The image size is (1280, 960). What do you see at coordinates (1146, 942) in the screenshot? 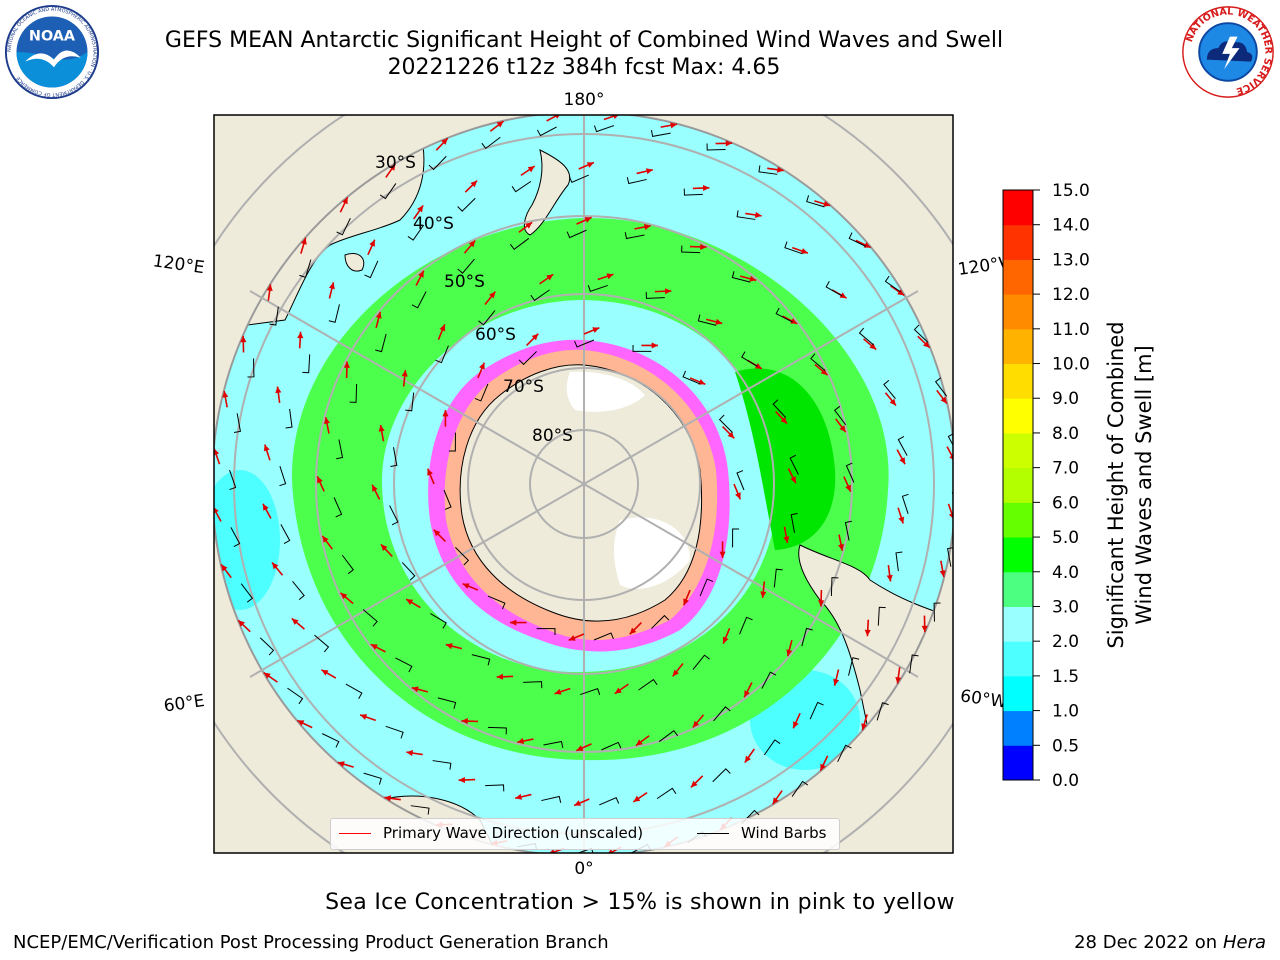
I see `footer-date-text: 28 Dec 2022 on` at bounding box center [1146, 942].